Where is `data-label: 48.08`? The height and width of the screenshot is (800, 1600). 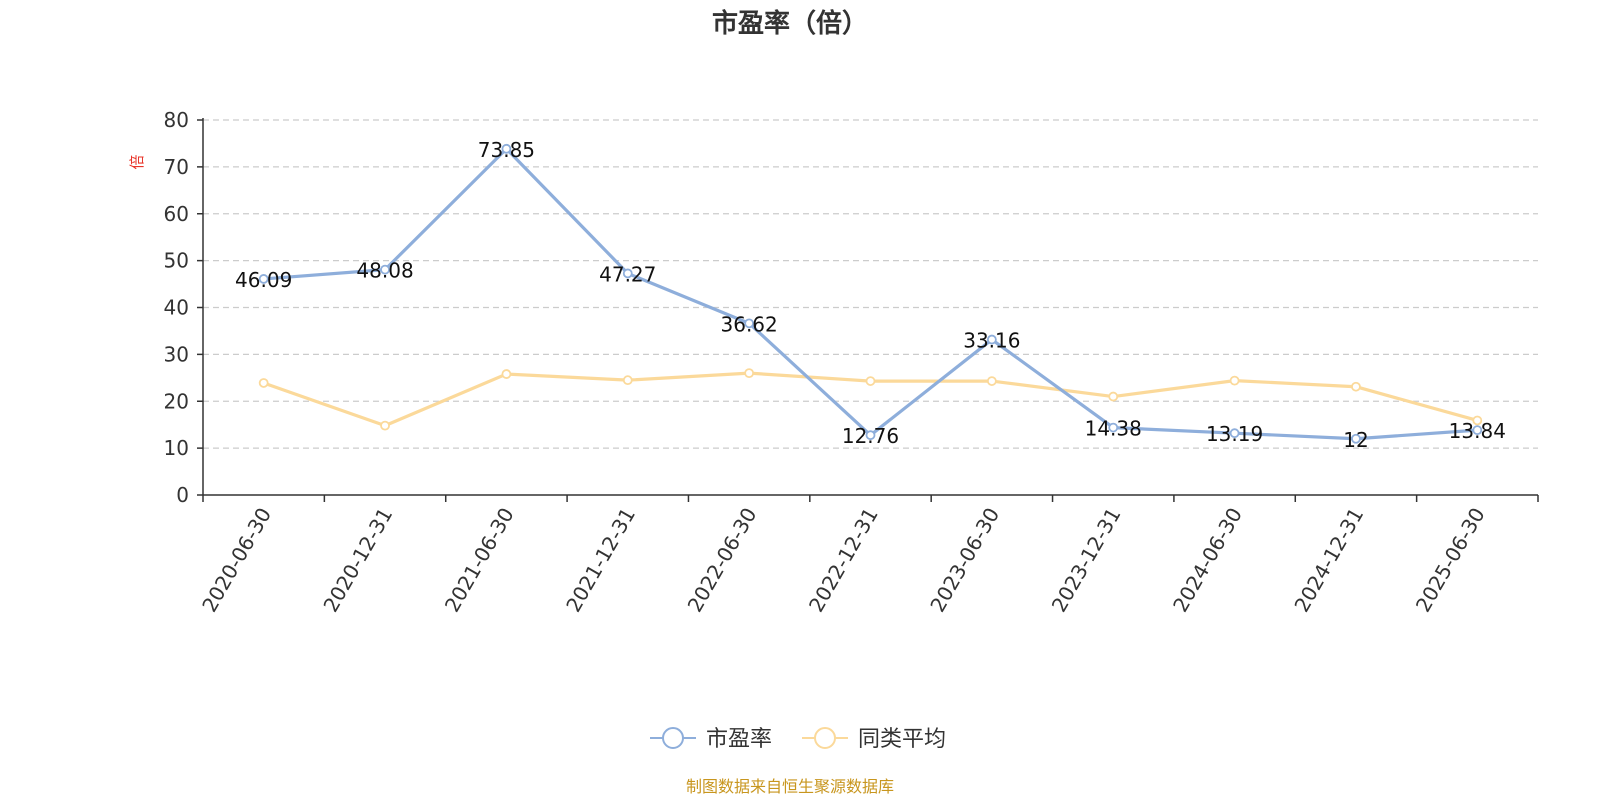 data-label: 48.08 is located at coordinates (384, 271).